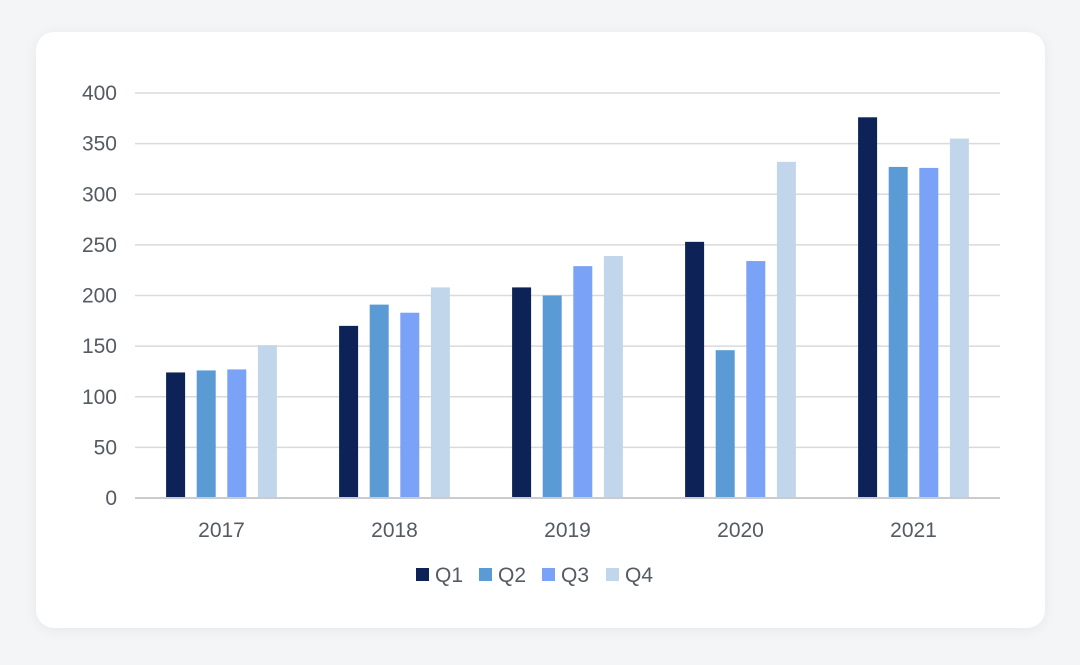  Describe the element at coordinates (267, 421) in the screenshot. I see `bar-q4-2017` at that location.